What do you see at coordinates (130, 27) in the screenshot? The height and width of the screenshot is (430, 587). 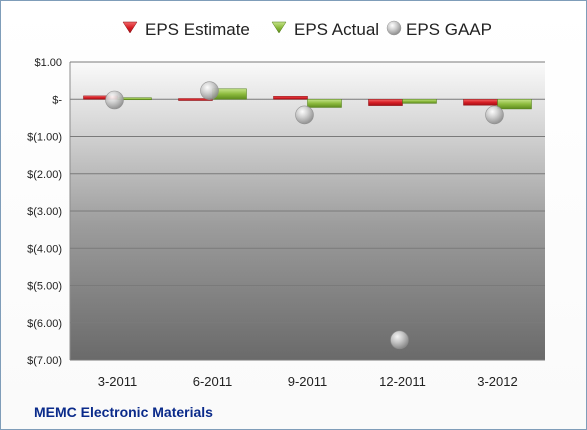 I see `legend-swatch-eps-estimate` at bounding box center [130, 27].